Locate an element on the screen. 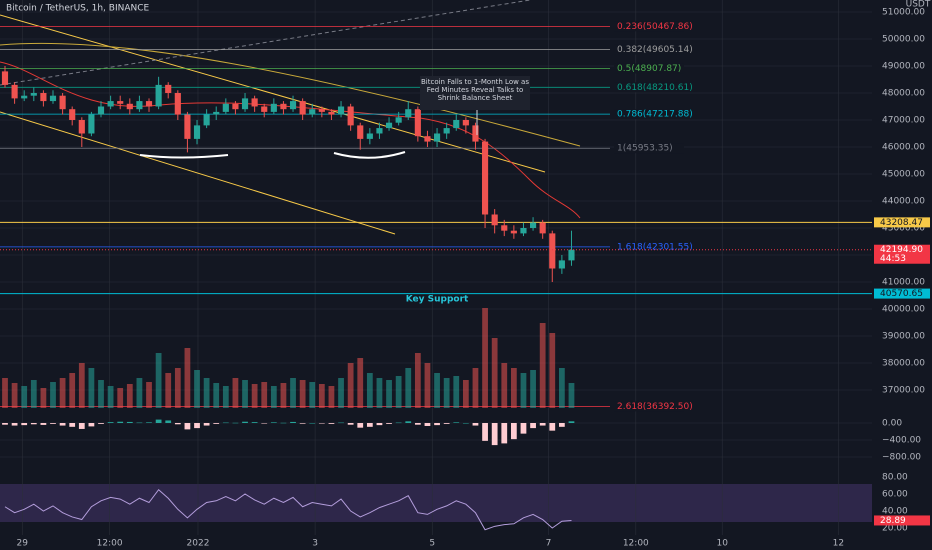 The height and width of the screenshot is (550, 932). macd-tick-label: −400.00 is located at coordinates (901, 441).